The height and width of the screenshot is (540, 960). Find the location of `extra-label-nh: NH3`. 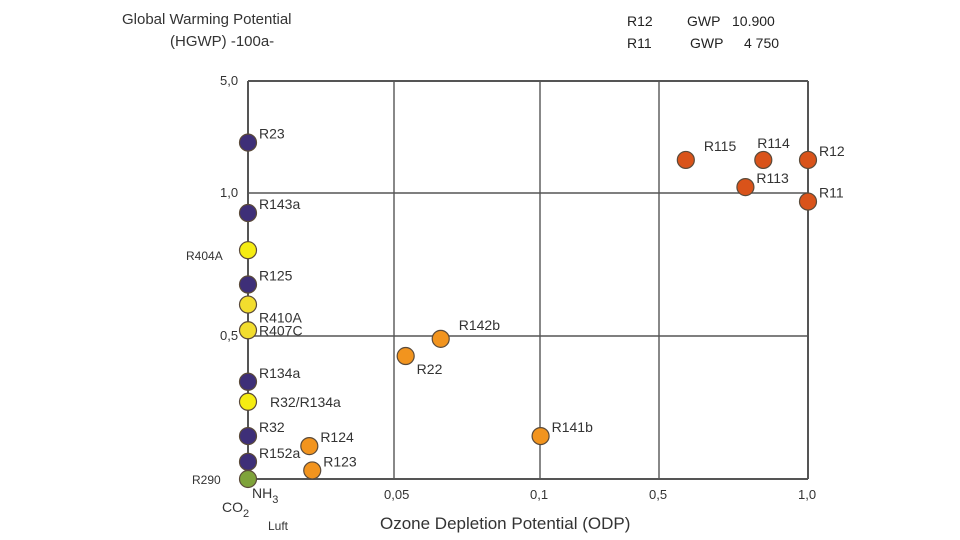

extra-label-nh: NH3 is located at coordinates (265, 495).